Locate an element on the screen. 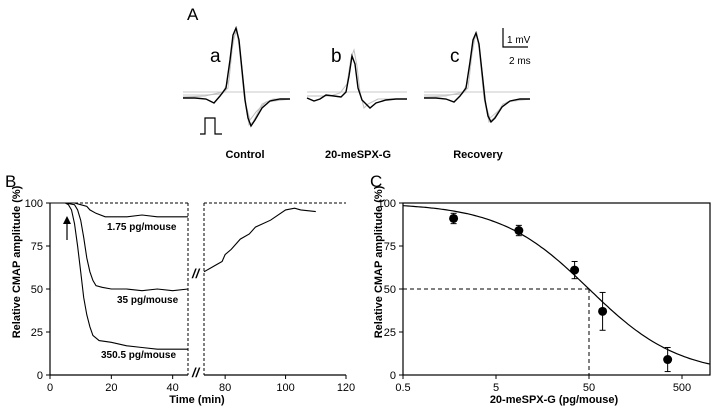 This screenshot has width=713, height=412. scale-bar-lines is located at coordinates (515, 38).